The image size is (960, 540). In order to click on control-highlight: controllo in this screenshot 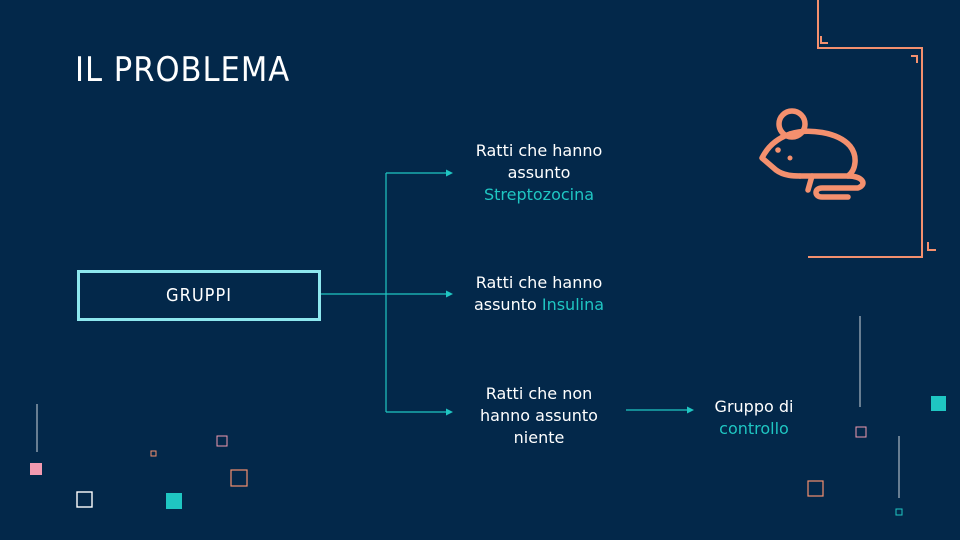, I will do `click(754, 428)`.